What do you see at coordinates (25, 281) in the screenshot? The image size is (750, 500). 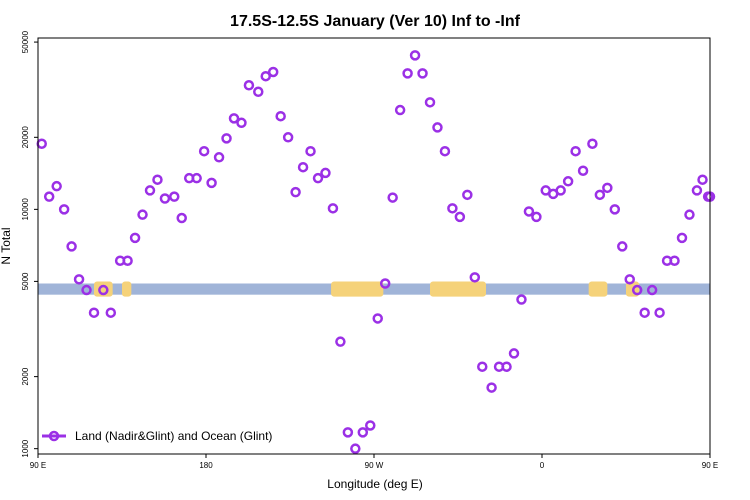 I see `y-tick-label: 5000` at bounding box center [25, 281].